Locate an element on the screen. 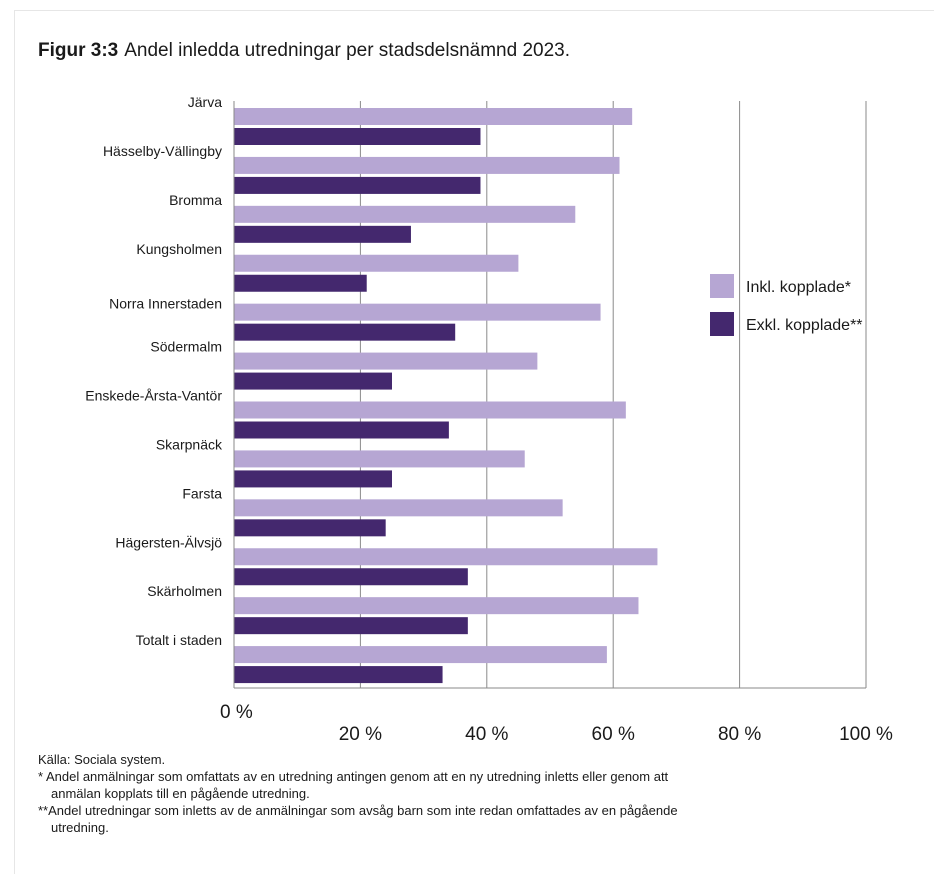 This screenshot has height=874, width=934. frame-left-border is located at coordinates (14, 442).